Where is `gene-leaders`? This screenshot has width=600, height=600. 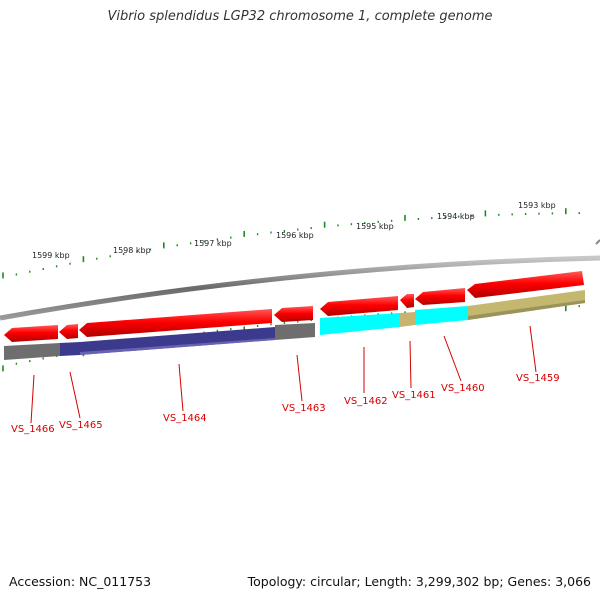
gene-leaders is located at coordinates (283, 374).